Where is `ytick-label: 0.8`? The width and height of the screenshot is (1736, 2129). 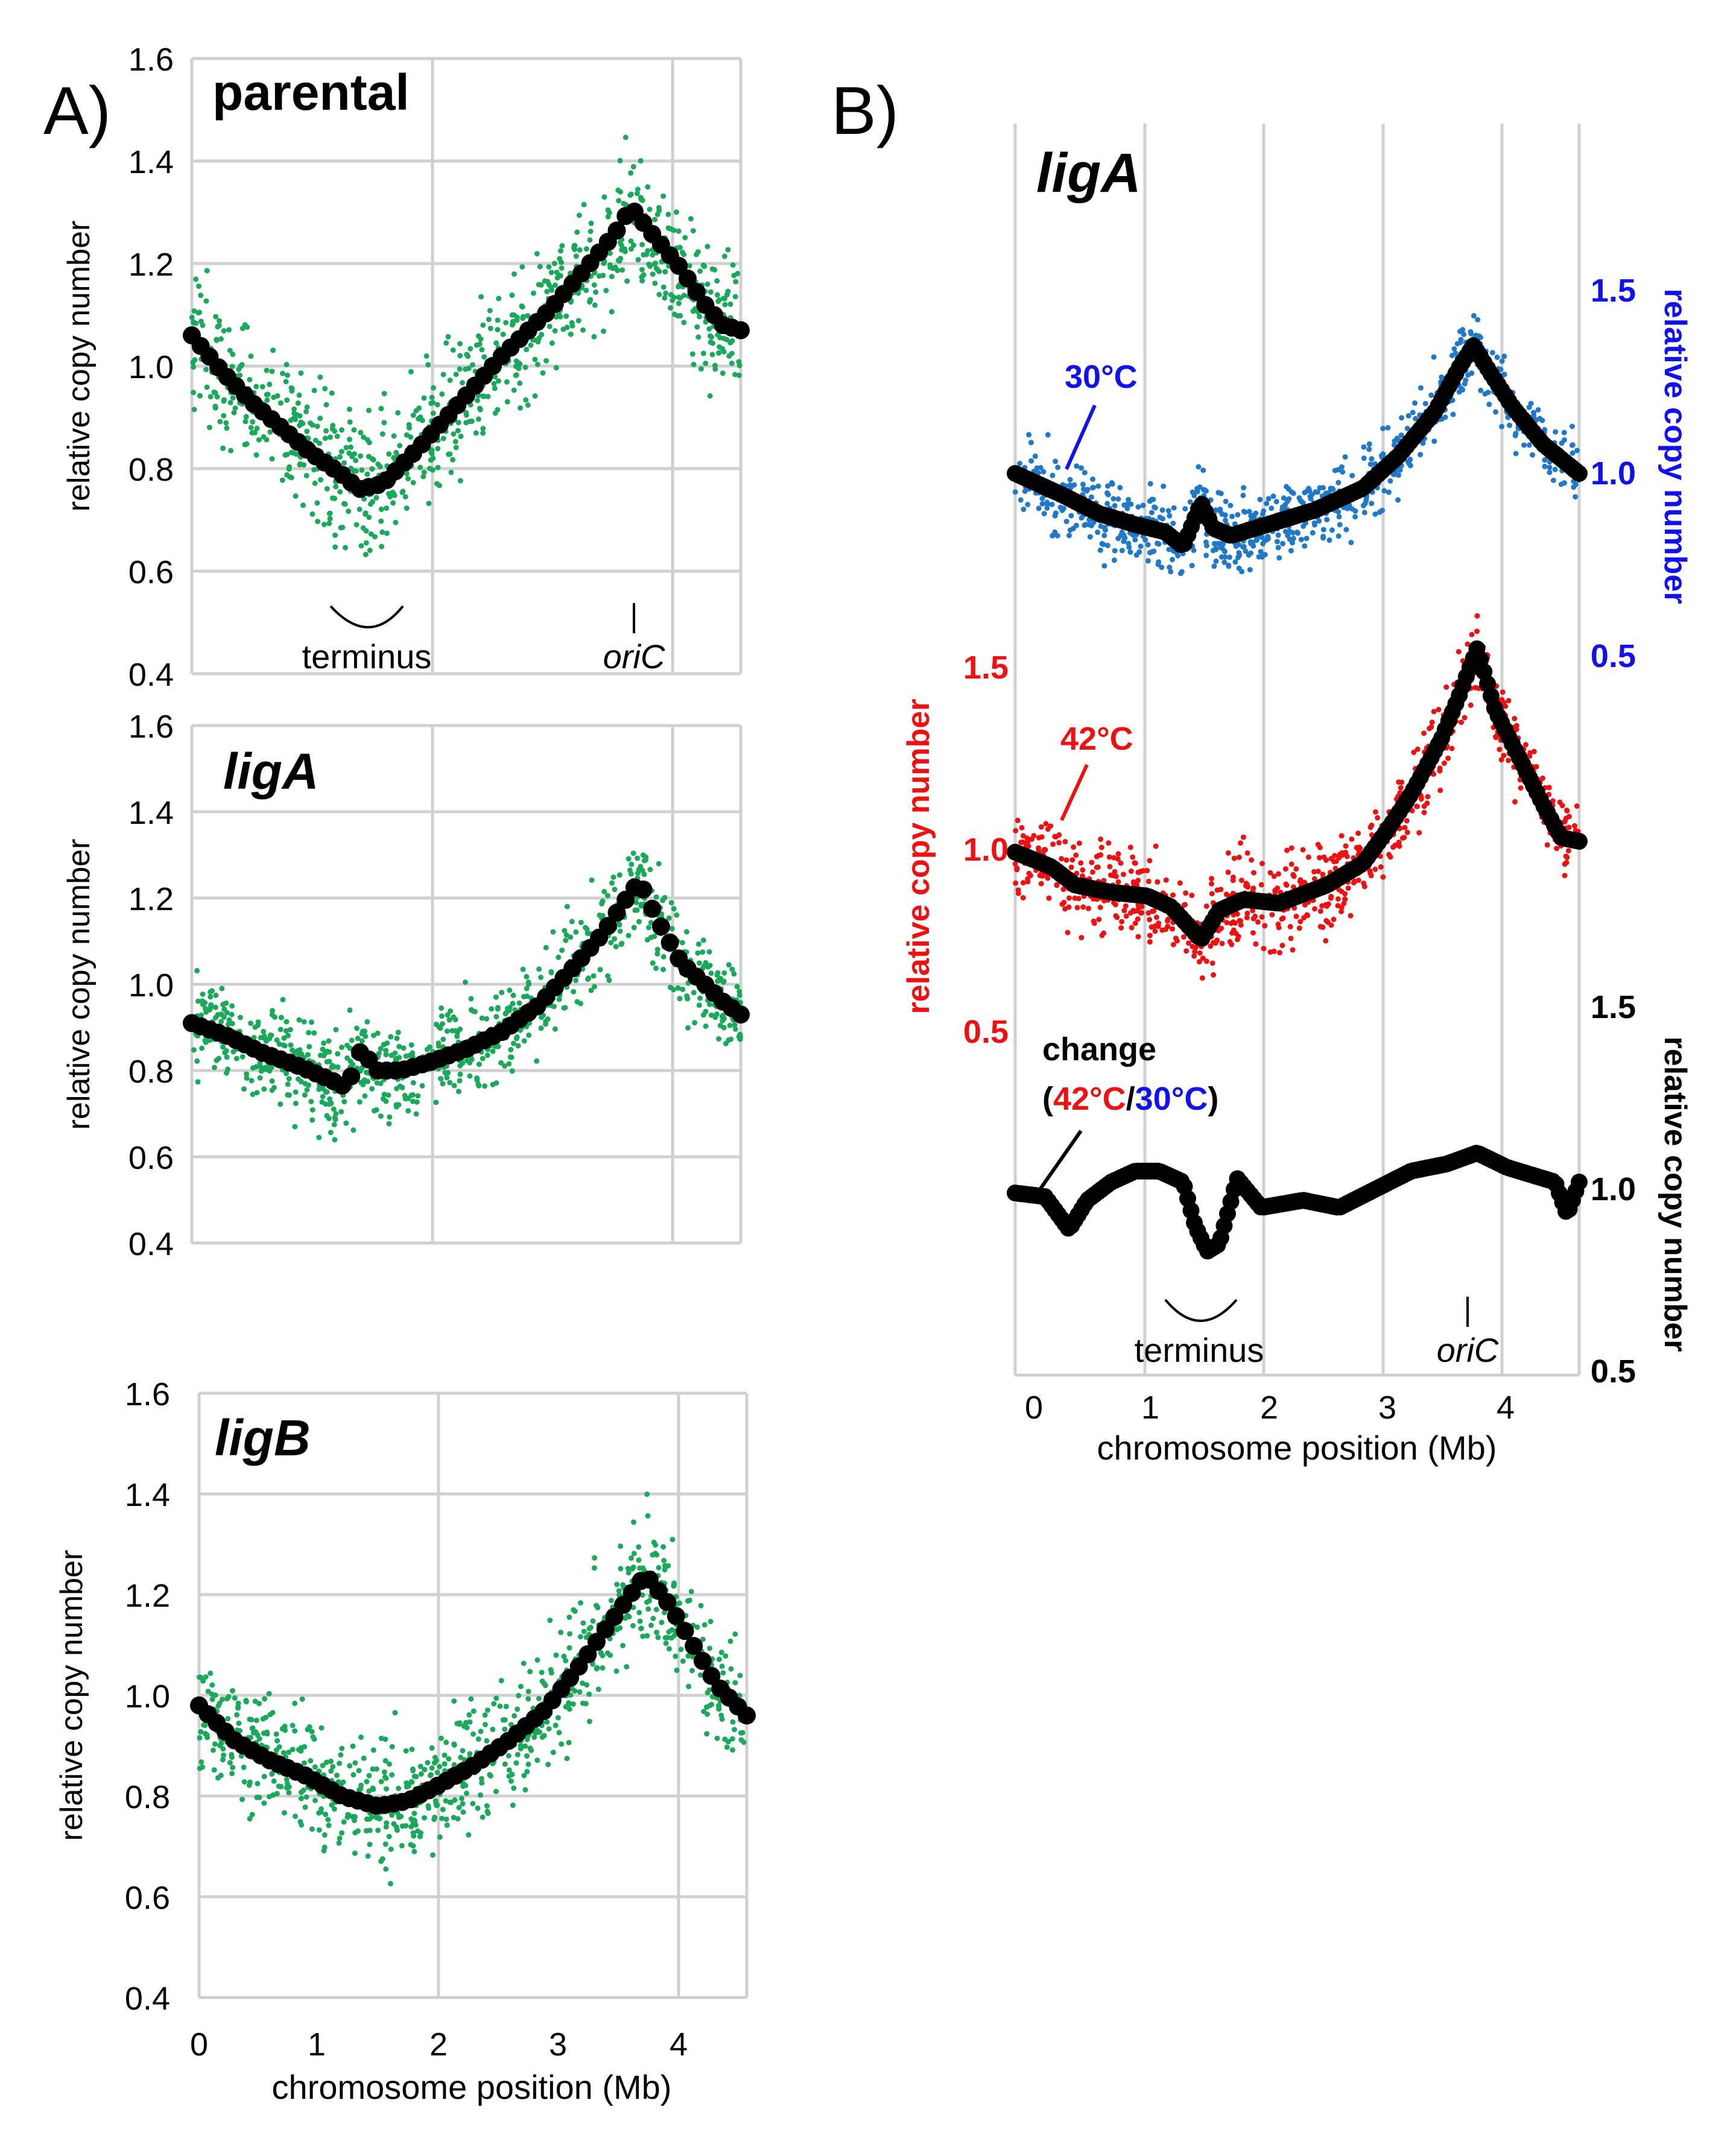 ytick-label: 0.8 is located at coordinates (147, 1797).